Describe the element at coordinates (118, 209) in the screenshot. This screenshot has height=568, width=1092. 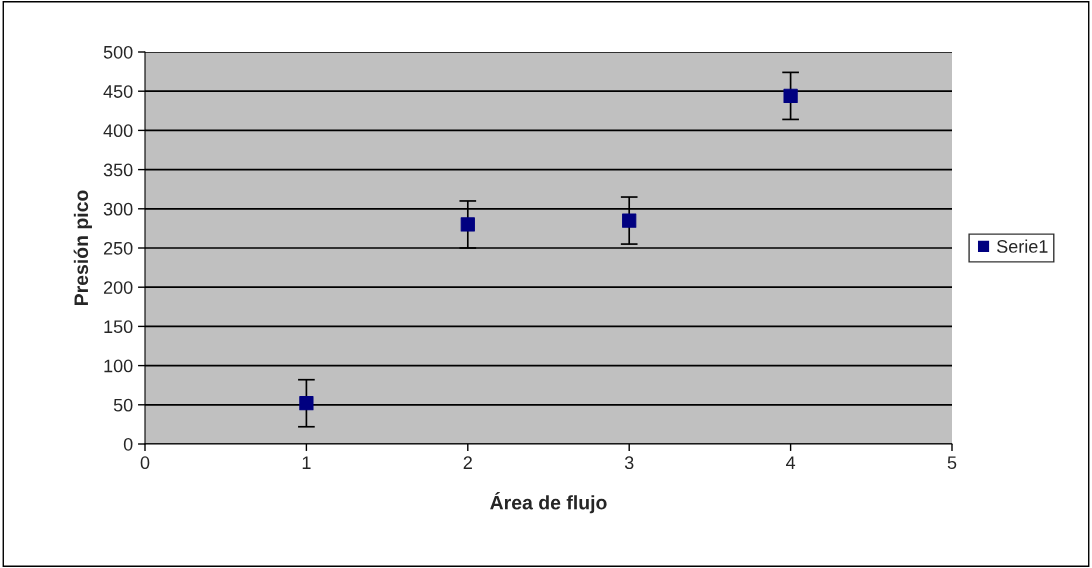
I see `y-tick-label: 300` at that location.